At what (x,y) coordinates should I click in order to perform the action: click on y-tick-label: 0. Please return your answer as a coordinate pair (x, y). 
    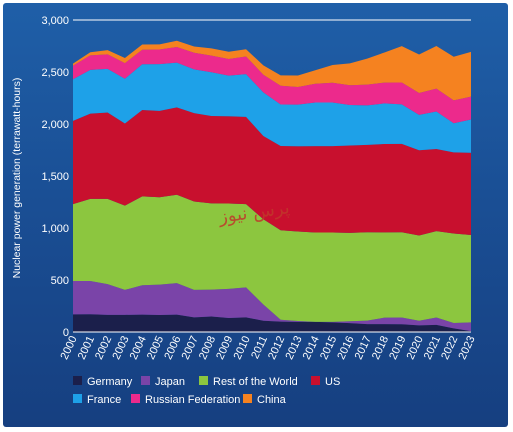
    Looking at the image, I should click on (66, 333).